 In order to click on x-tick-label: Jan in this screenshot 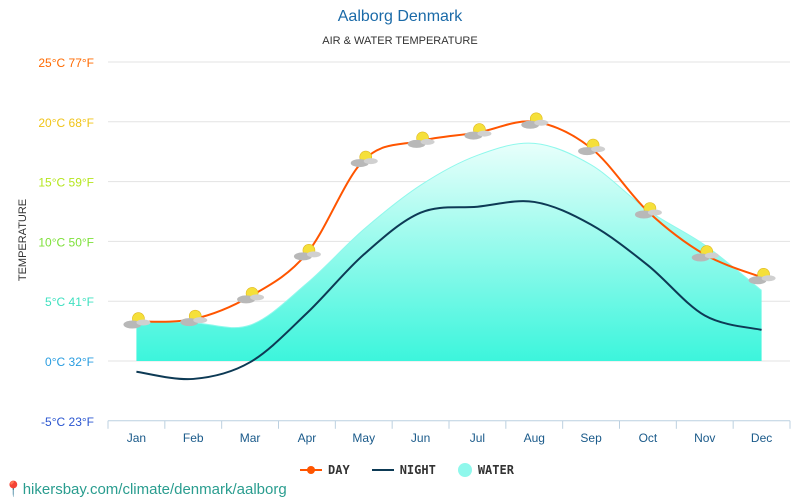, I will do `click(136, 438)`.